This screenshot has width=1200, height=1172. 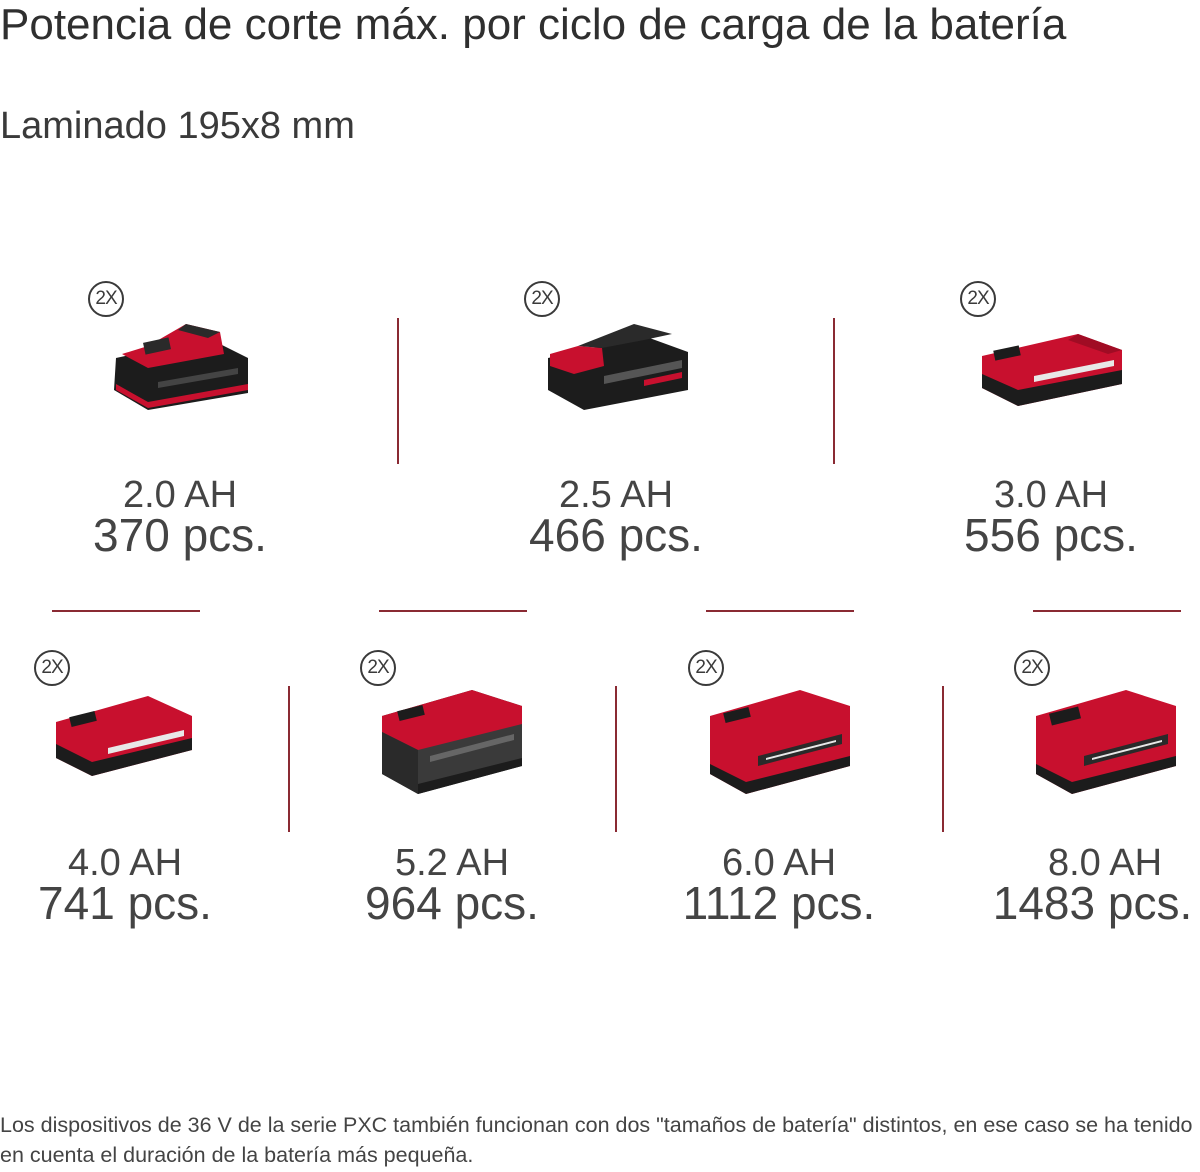 I want to click on page-subtitle: Laminado 195x8 mm, so click(x=177, y=126).